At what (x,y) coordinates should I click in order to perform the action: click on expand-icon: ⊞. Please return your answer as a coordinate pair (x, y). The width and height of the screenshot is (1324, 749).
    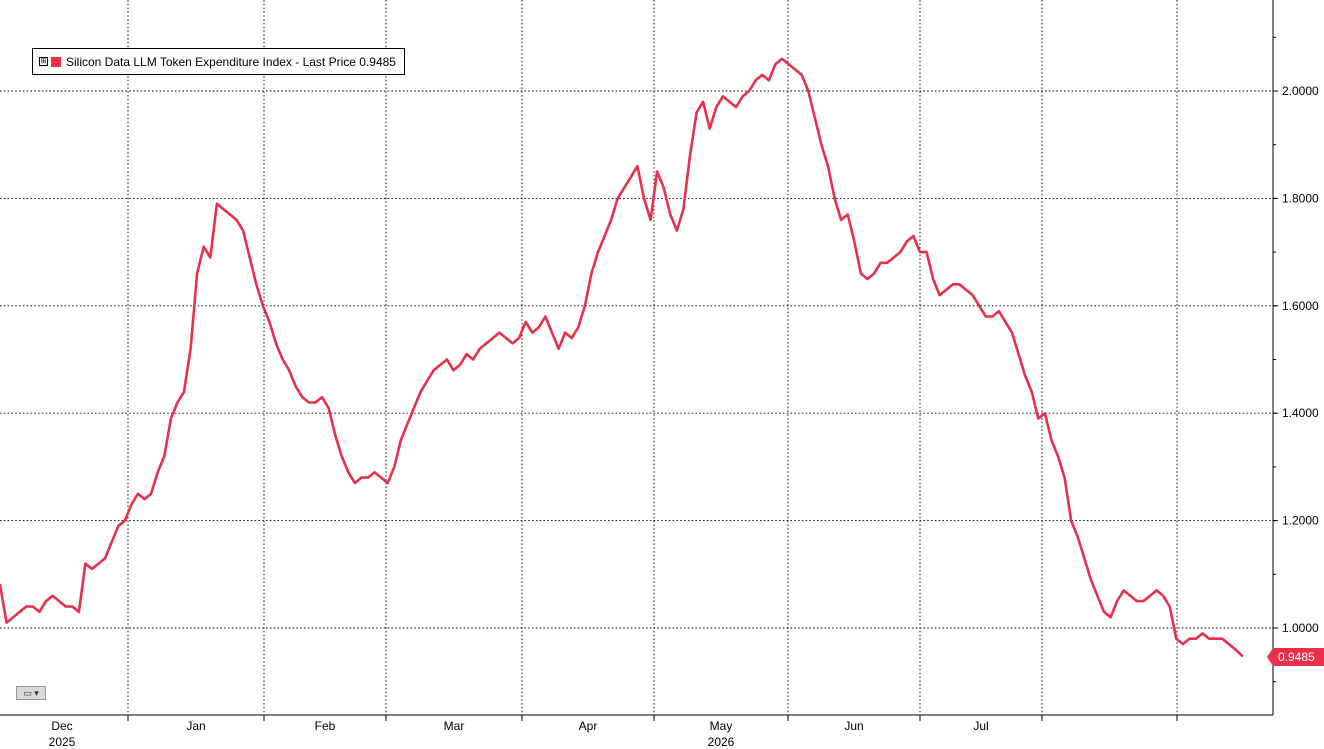
    Looking at the image, I should click on (43, 61).